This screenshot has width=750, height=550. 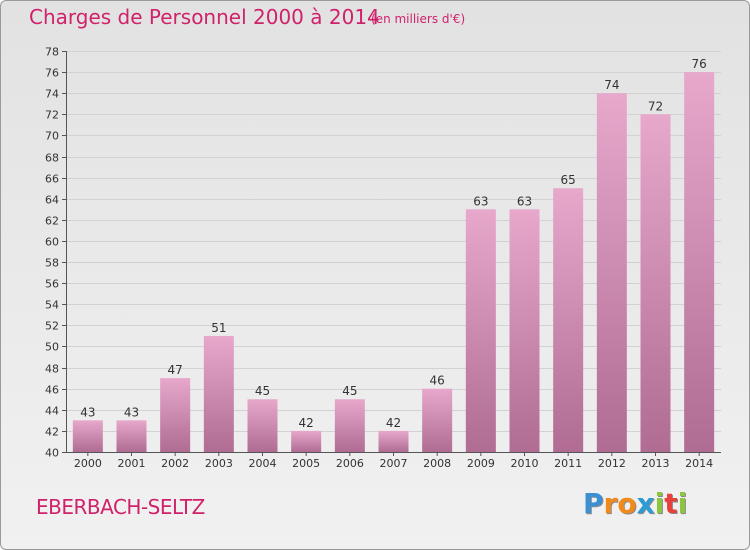 I want to click on y-tick-label: 56, so click(x=52, y=284).